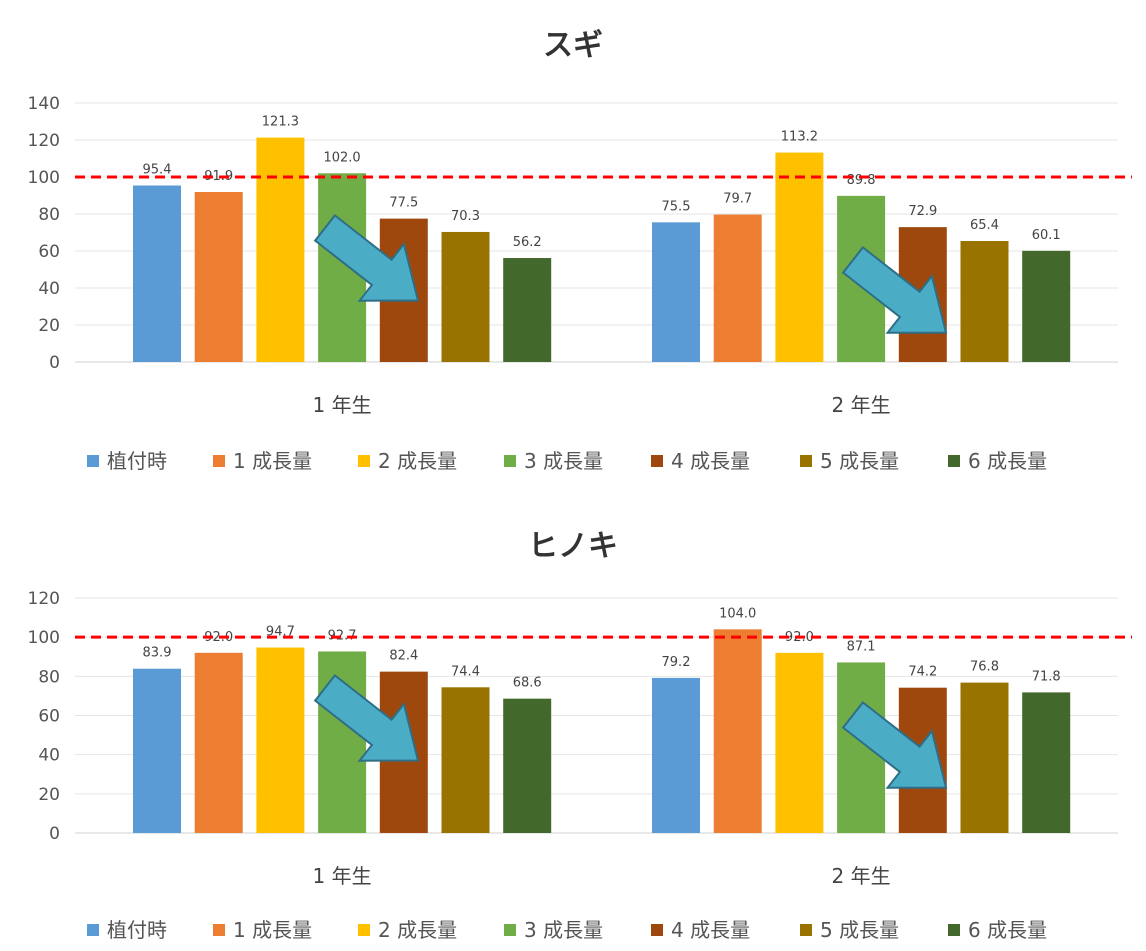 The image size is (1146, 951). Describe the element at coordinates (341, 157) in the screenshot. I see `data-label: 102.0` at that location.